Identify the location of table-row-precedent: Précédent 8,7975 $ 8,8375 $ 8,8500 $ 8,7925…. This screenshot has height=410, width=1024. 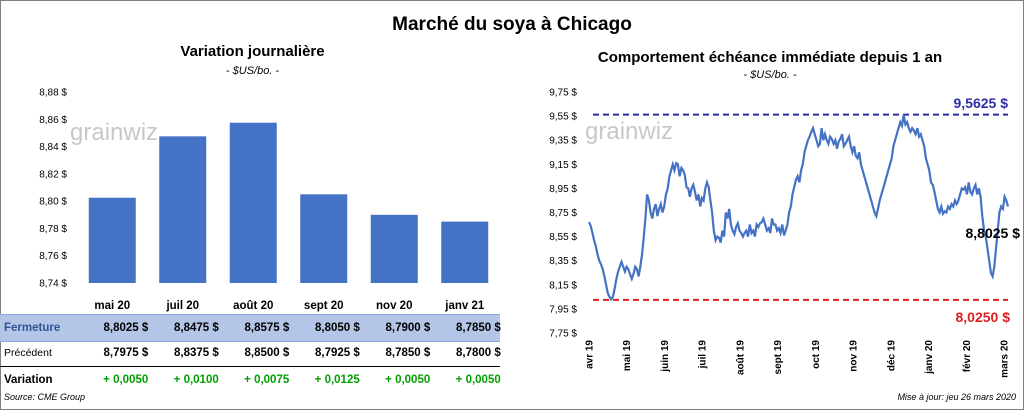
(250, 353).